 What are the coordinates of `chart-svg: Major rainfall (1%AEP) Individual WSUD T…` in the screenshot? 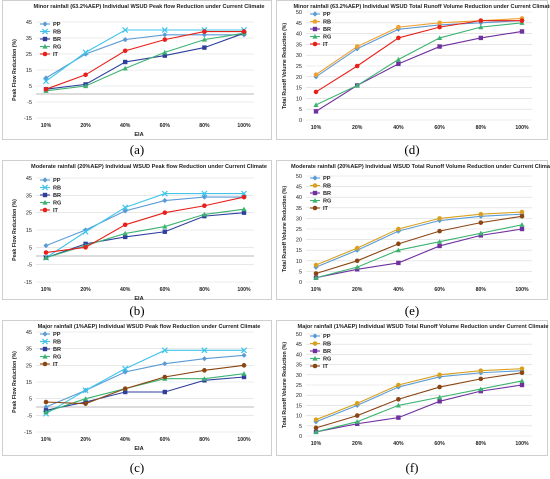 It's located at (415, 385).